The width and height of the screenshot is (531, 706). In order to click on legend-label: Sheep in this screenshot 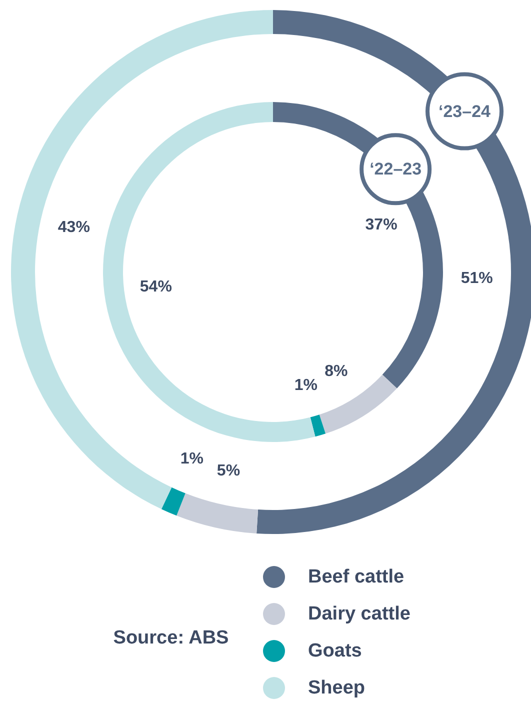, I will do `click(337, 688)`.